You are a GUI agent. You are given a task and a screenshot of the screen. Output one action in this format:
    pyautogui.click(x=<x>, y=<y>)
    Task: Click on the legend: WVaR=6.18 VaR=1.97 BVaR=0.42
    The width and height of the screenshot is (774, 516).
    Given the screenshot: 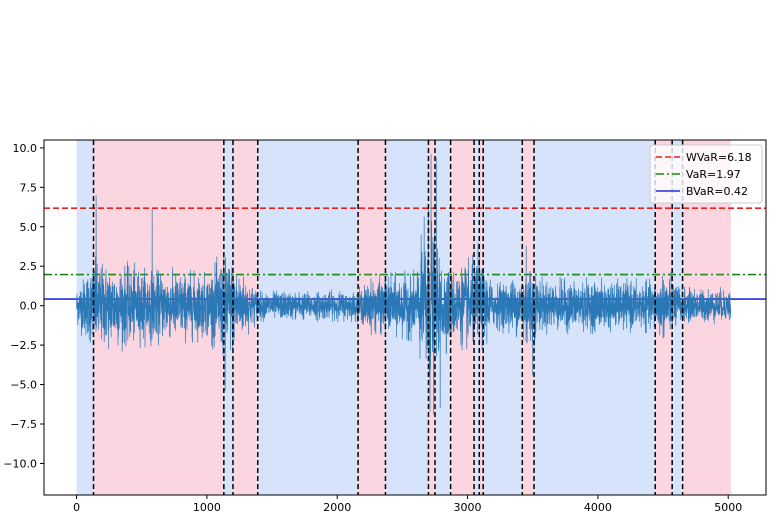 What is the action you would take?
    pyautogui.click(x=706, y=174)
    